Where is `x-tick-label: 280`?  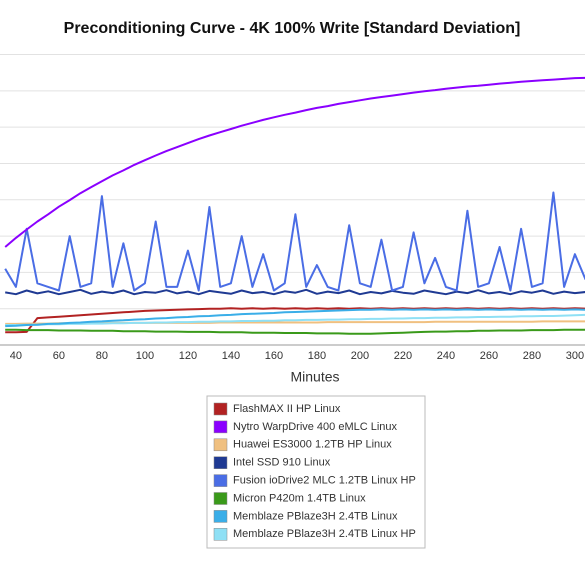
x-tick-label: 280 is located at coordinates (532, 356).